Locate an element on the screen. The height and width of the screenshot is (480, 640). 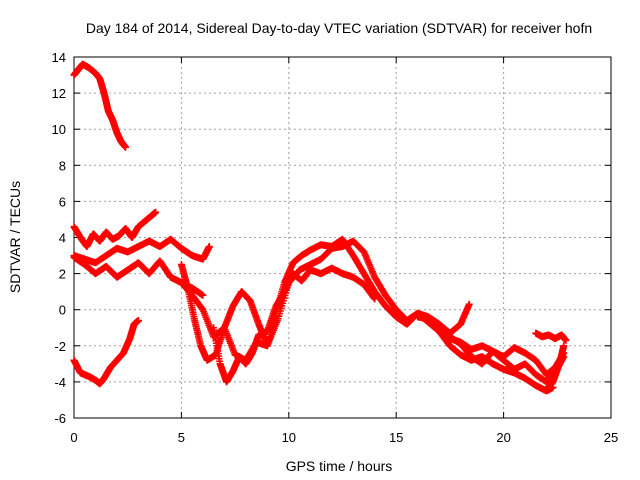
y-tick-label: -2 is located at coordinates (60, 346).